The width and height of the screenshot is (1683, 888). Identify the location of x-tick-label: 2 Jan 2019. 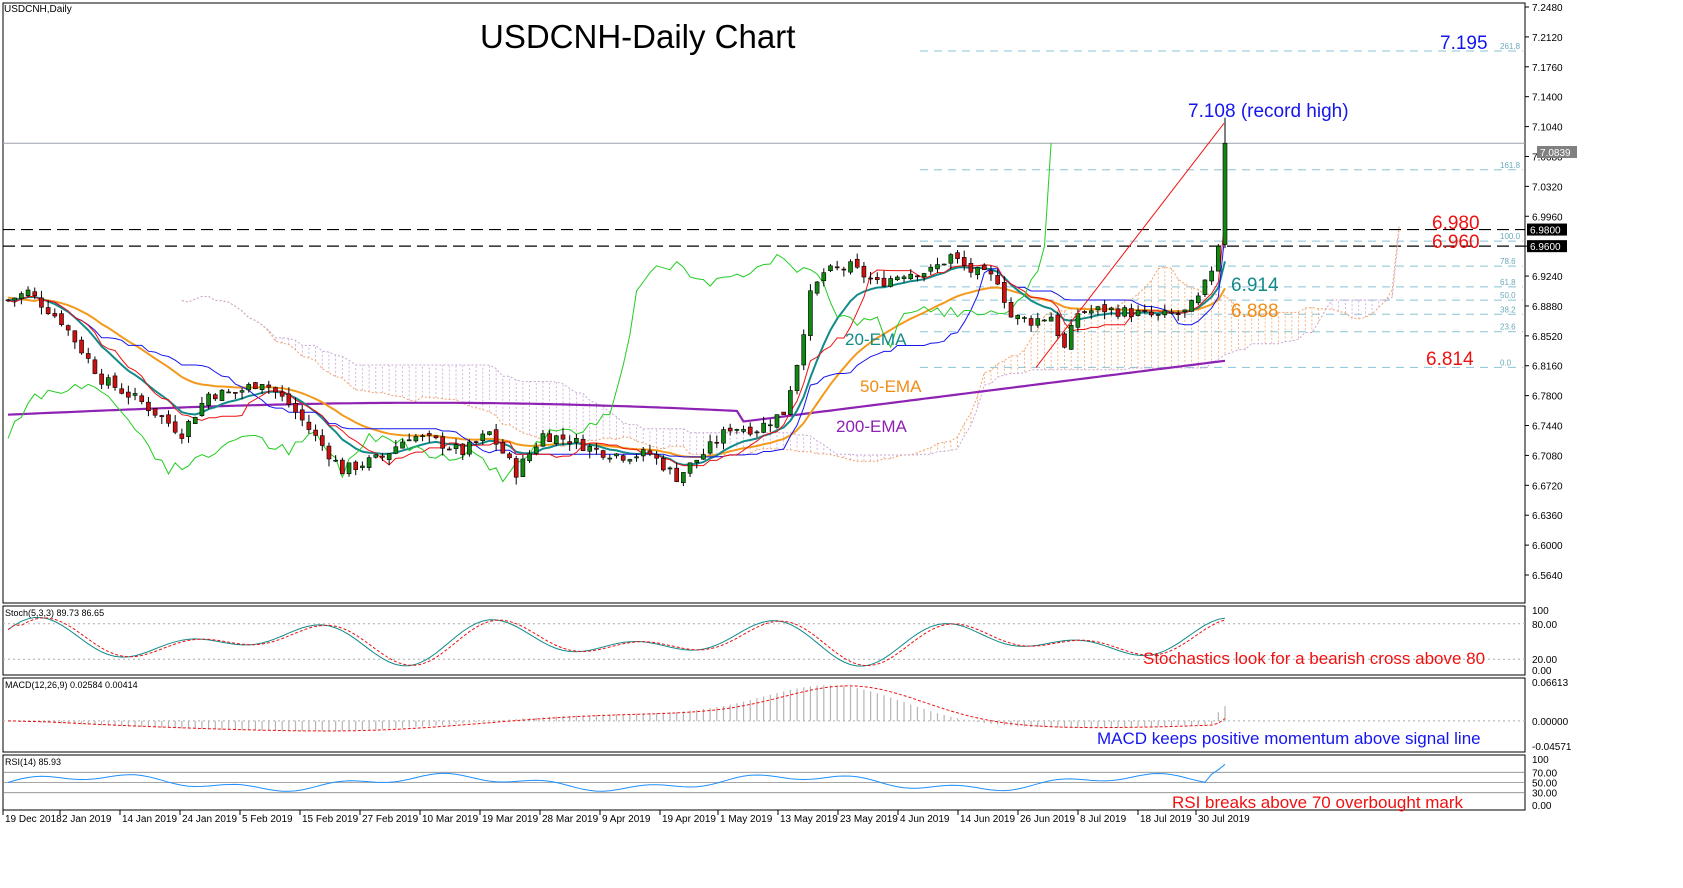
(87, 819).